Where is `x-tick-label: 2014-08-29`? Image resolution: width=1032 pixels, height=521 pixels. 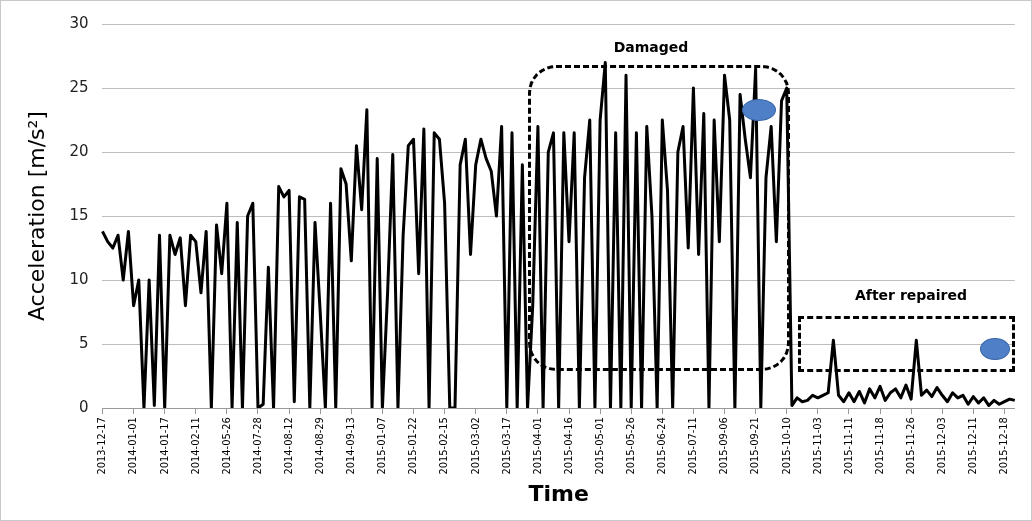 x-tick-label: 2014-08-29 is located at coordinates (320, 446).